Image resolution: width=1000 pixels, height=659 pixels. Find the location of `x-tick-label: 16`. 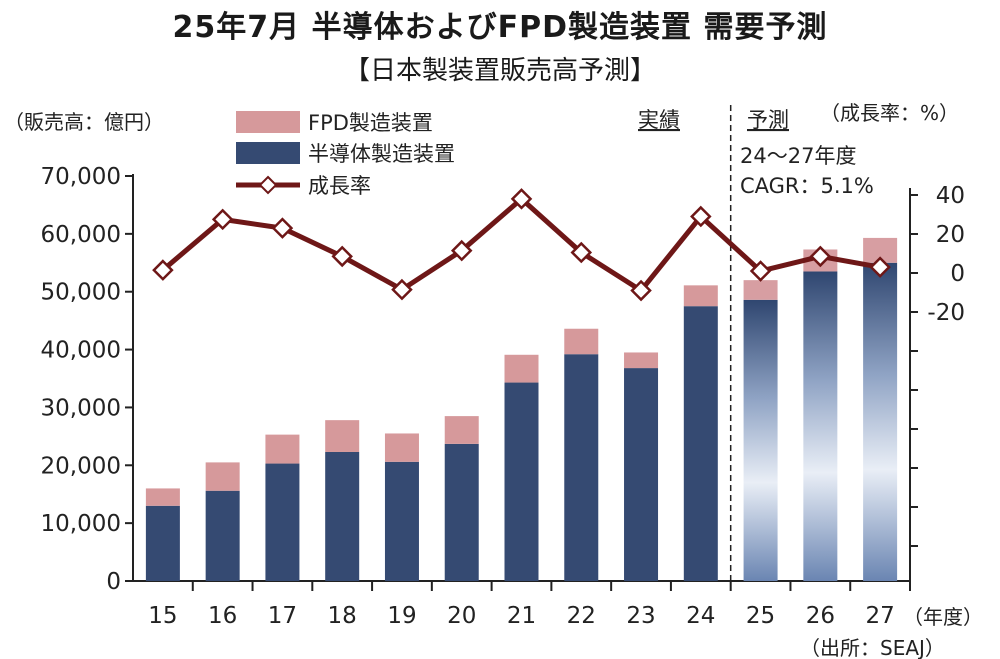

x-tick-label: 16 is located at coordinates (222, 616).